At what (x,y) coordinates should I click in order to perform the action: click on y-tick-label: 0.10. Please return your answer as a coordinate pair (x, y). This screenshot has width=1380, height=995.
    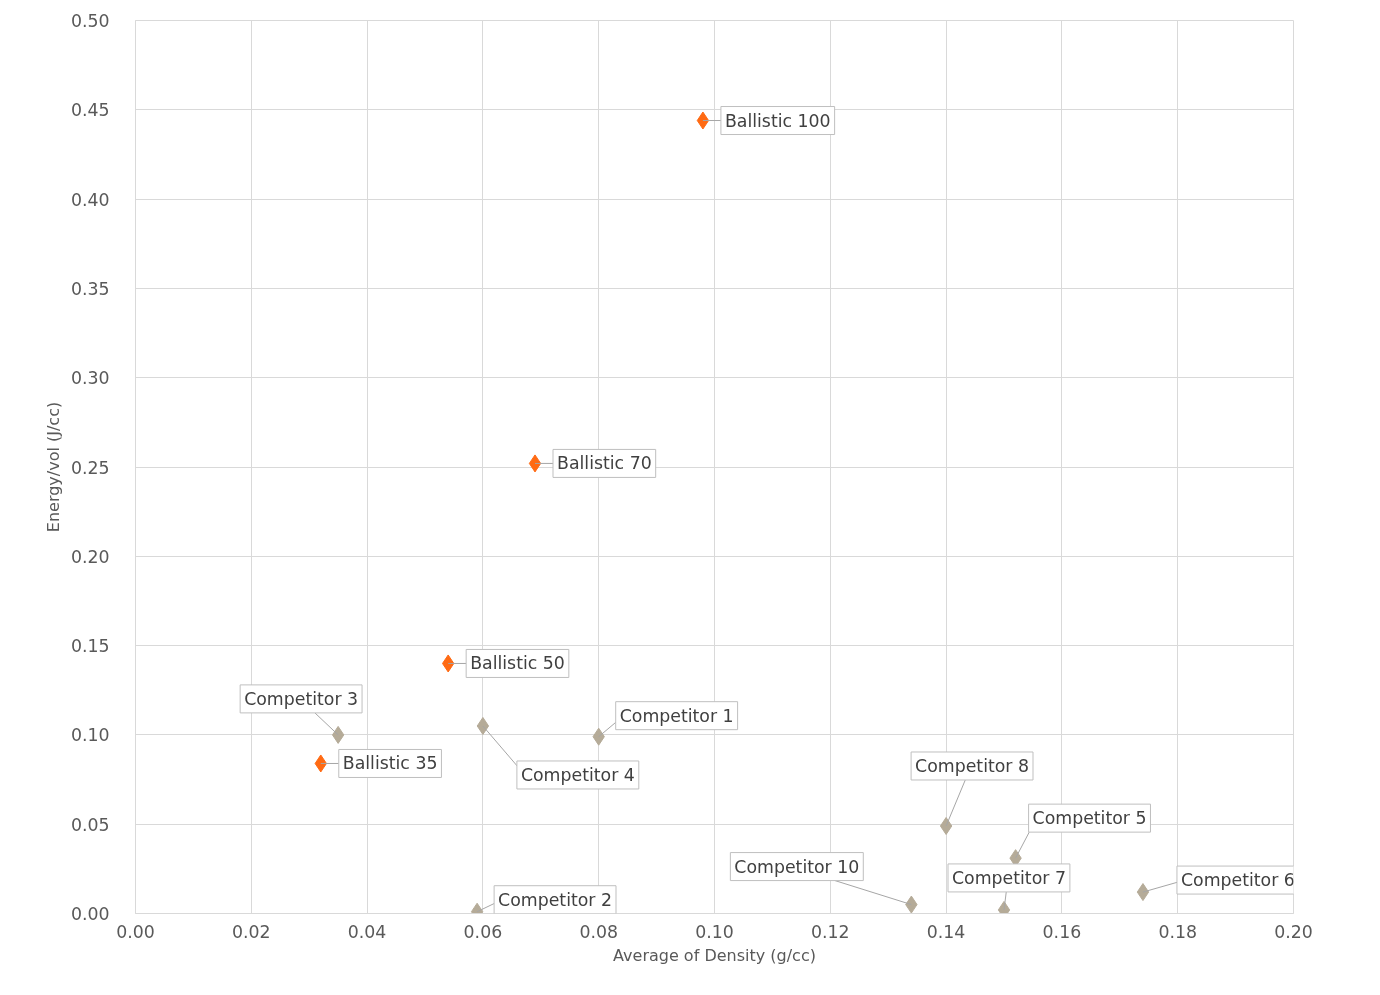
    Looking at the image, I should click on (90, 735).